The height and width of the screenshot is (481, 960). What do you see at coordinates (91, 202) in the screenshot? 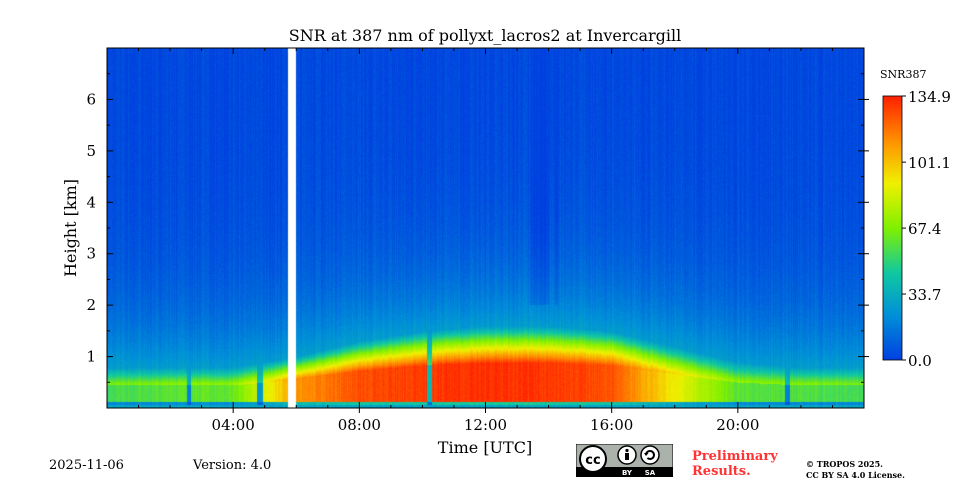
I see `y-tick-label: 4` at bounding box center [91, 202].